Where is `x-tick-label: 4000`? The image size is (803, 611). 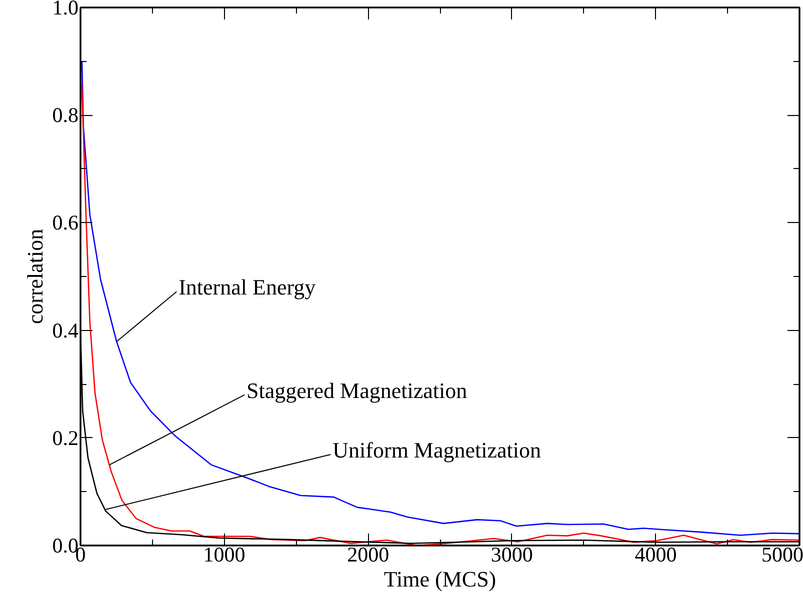
x-tick-label: 4000 is located at coordinates (655, 554).